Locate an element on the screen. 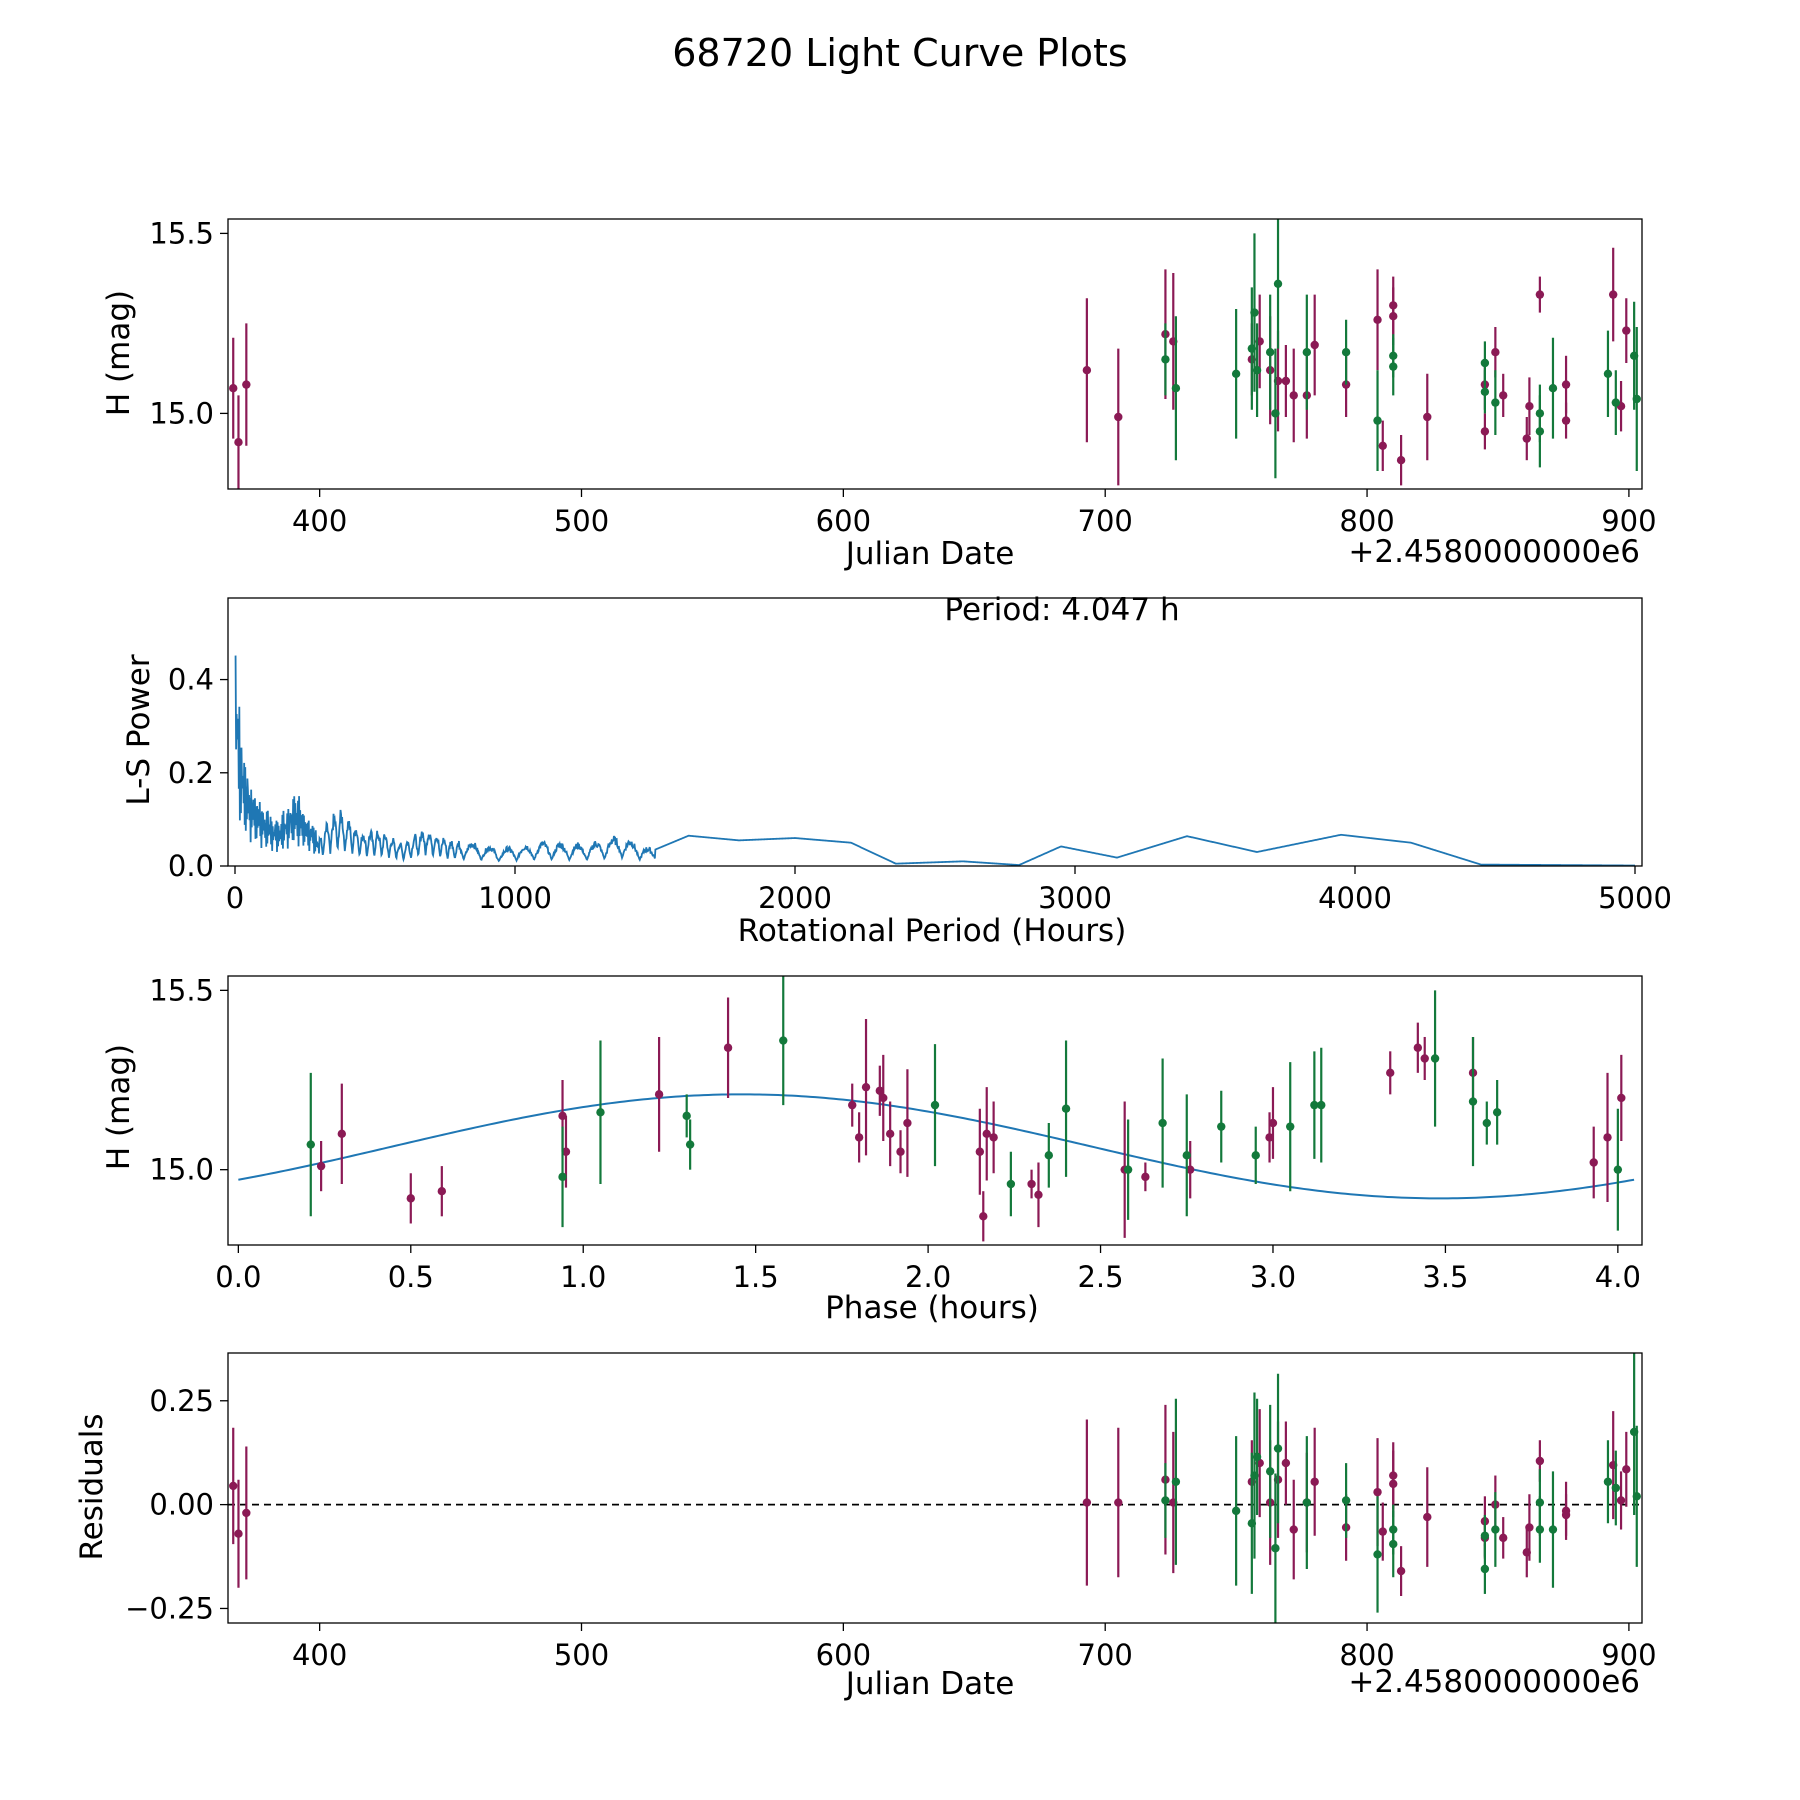  y-tick-label: 0.25 is located at coordinates (181, 1401).